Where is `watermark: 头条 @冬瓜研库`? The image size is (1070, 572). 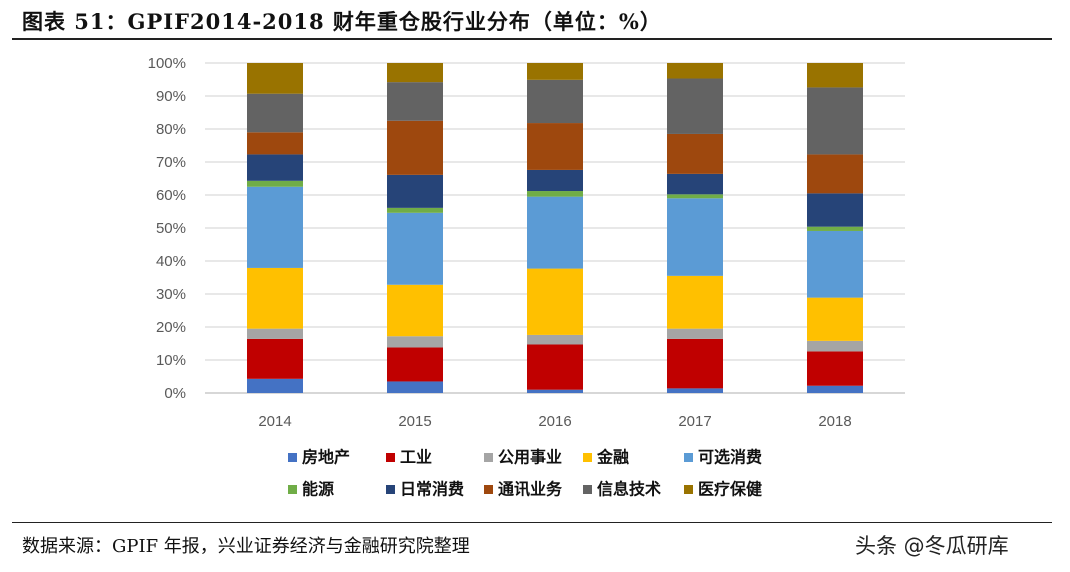 watermark: 头条 @冬瓜研库 is located at coordinates (932, 546).